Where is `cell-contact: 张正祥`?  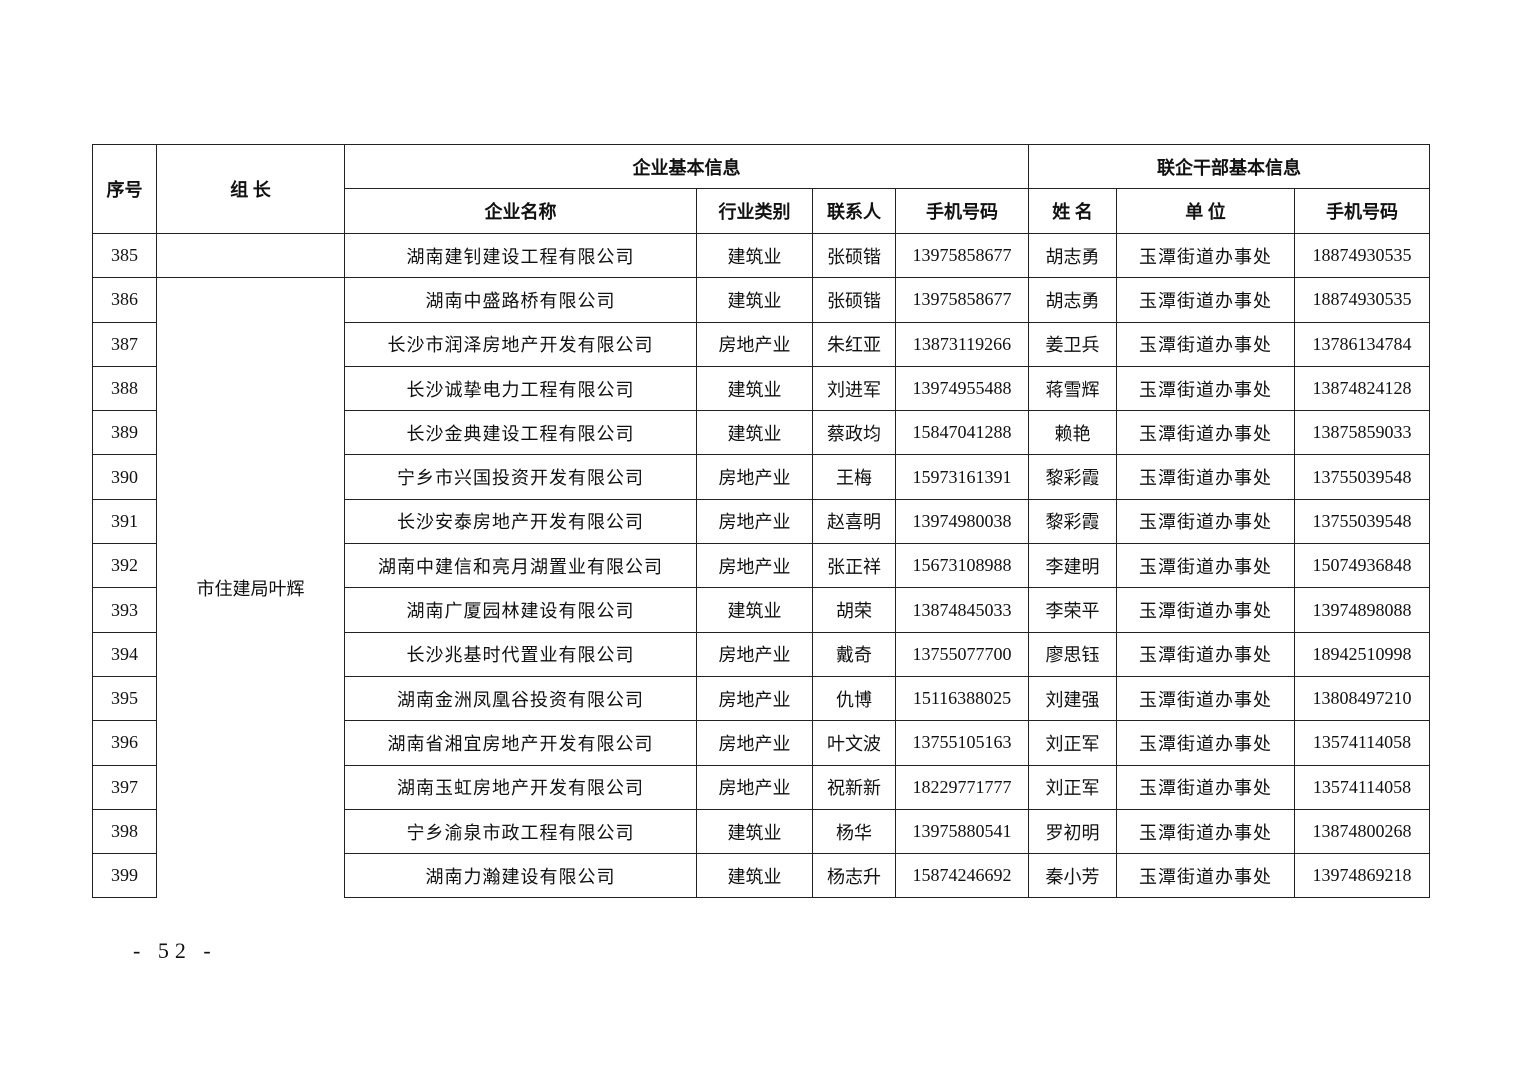 cell-contact: 张正祥 is located at coordinates (854, 566).